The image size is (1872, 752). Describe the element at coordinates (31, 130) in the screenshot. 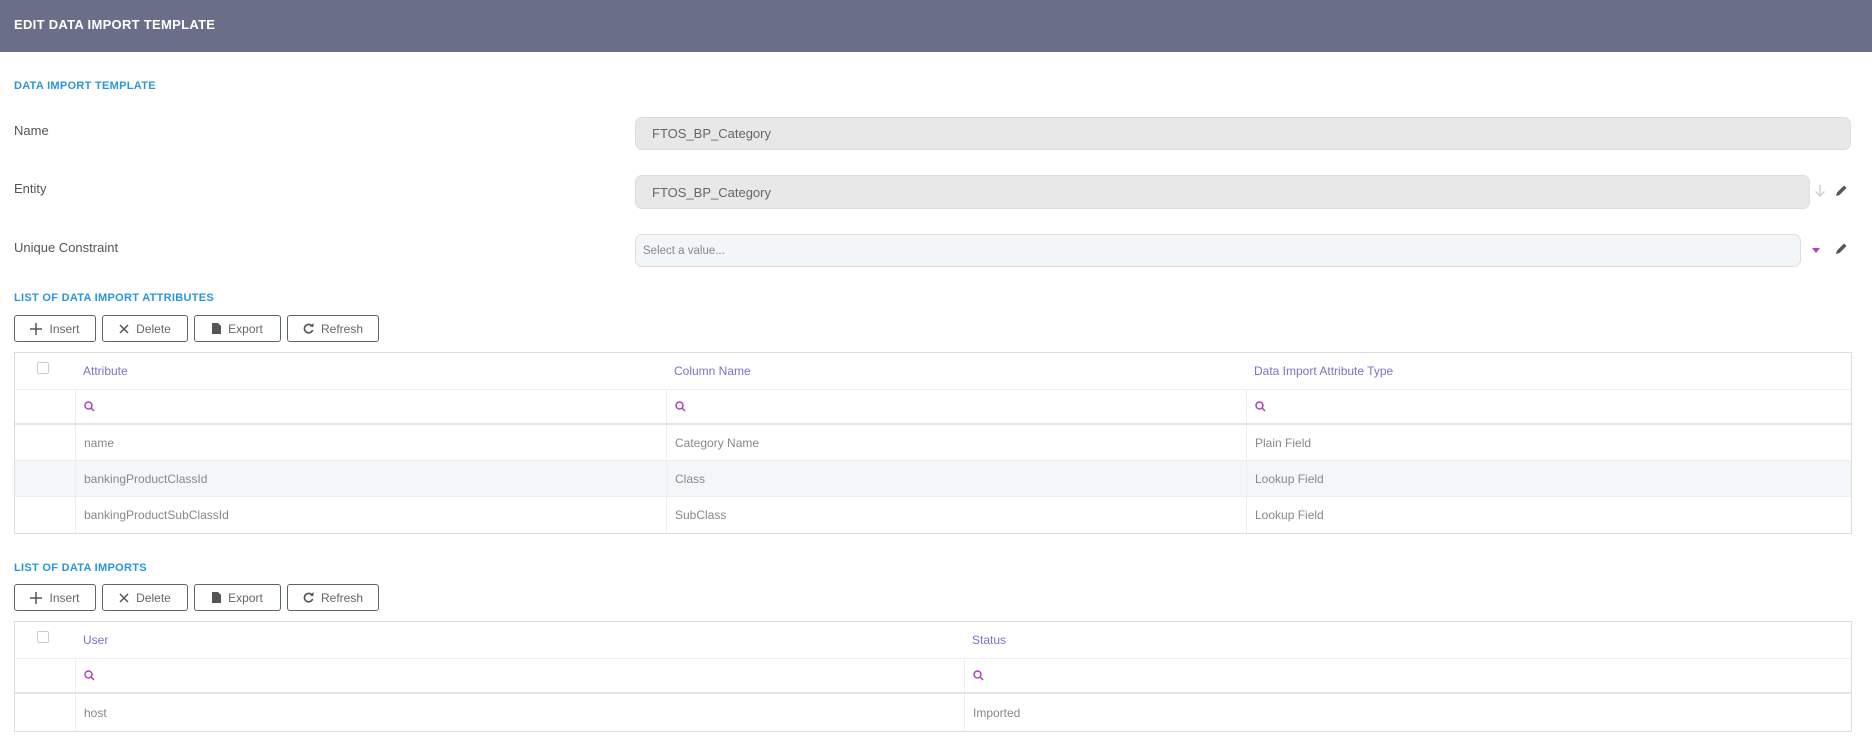

I see `name-label: Name` at that location.